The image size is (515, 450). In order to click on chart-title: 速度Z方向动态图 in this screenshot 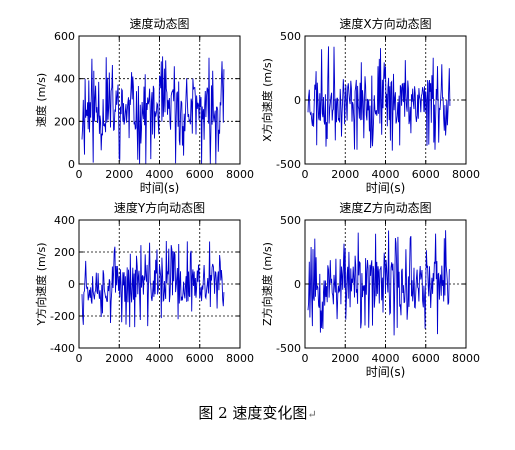, I will do `click(385, 207)`.